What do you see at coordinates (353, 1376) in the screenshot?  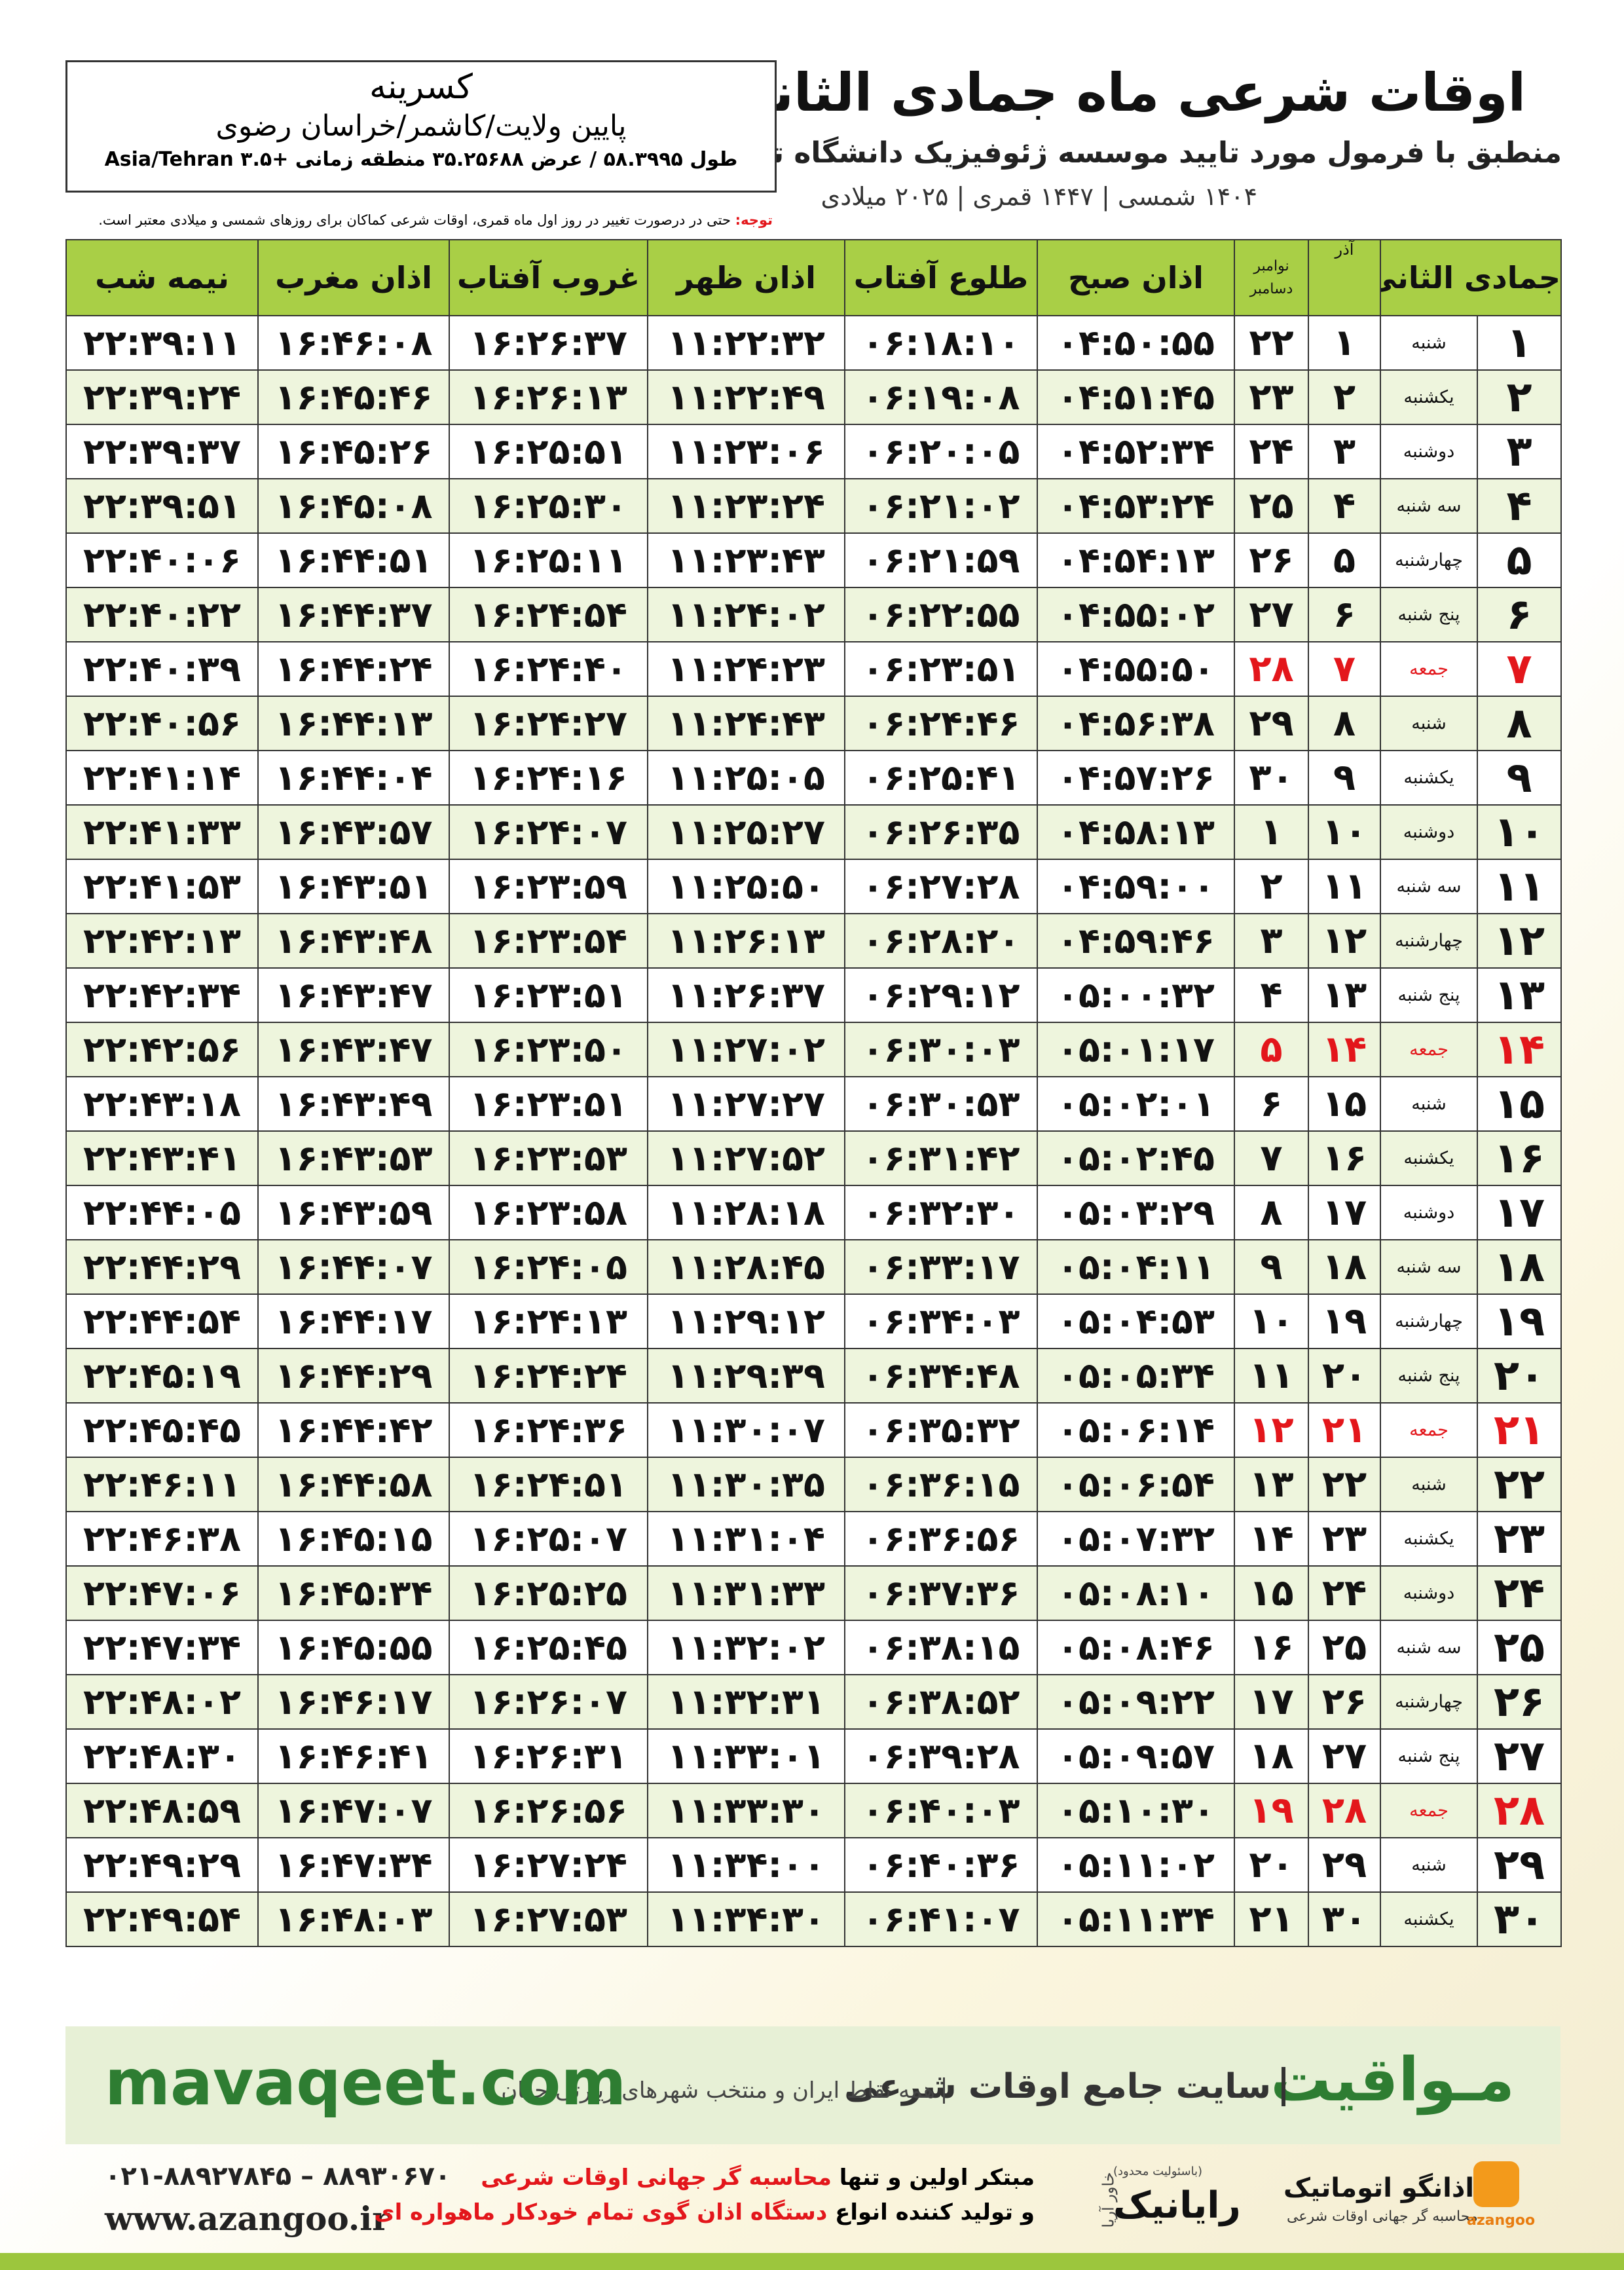 I see `time-cell: ۱۶:۴۴:۲۹` at bounding box center [353, 1376].